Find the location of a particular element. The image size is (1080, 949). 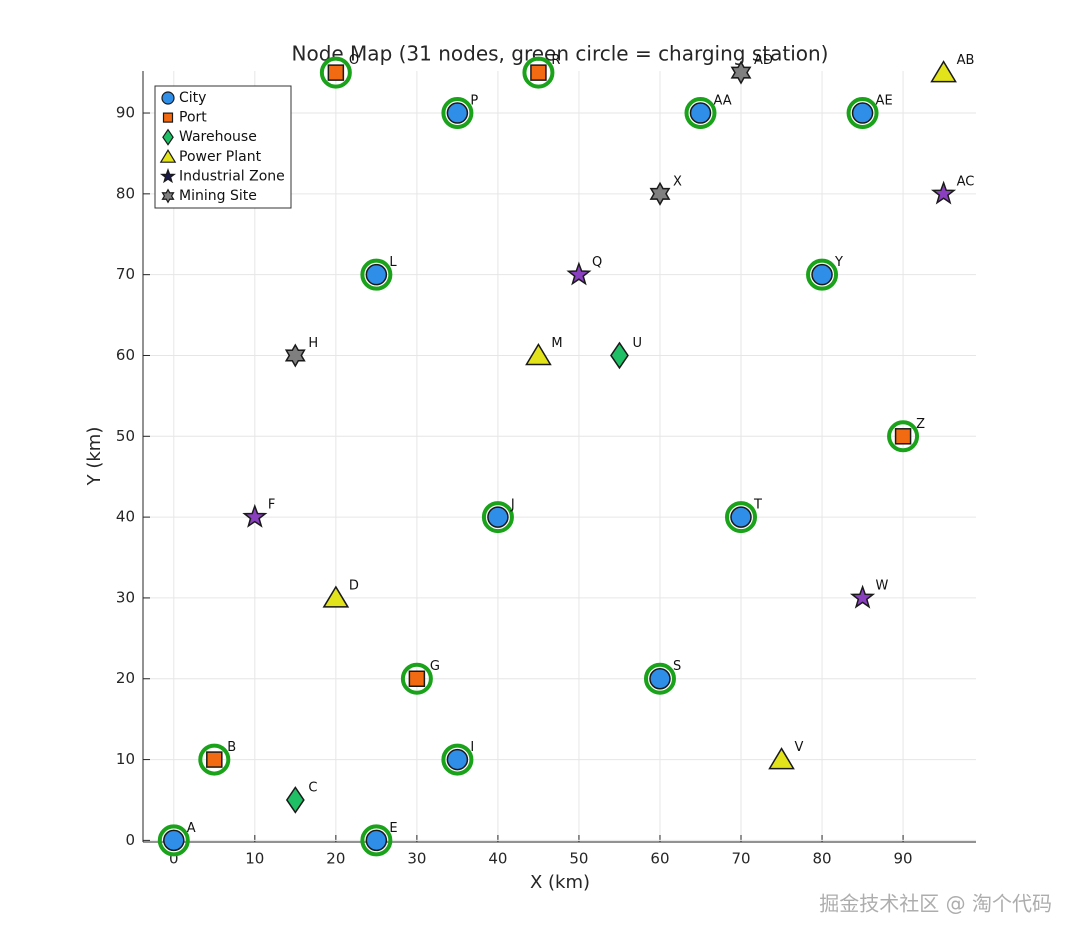

point-label: M is located at coordinates (556, 343).